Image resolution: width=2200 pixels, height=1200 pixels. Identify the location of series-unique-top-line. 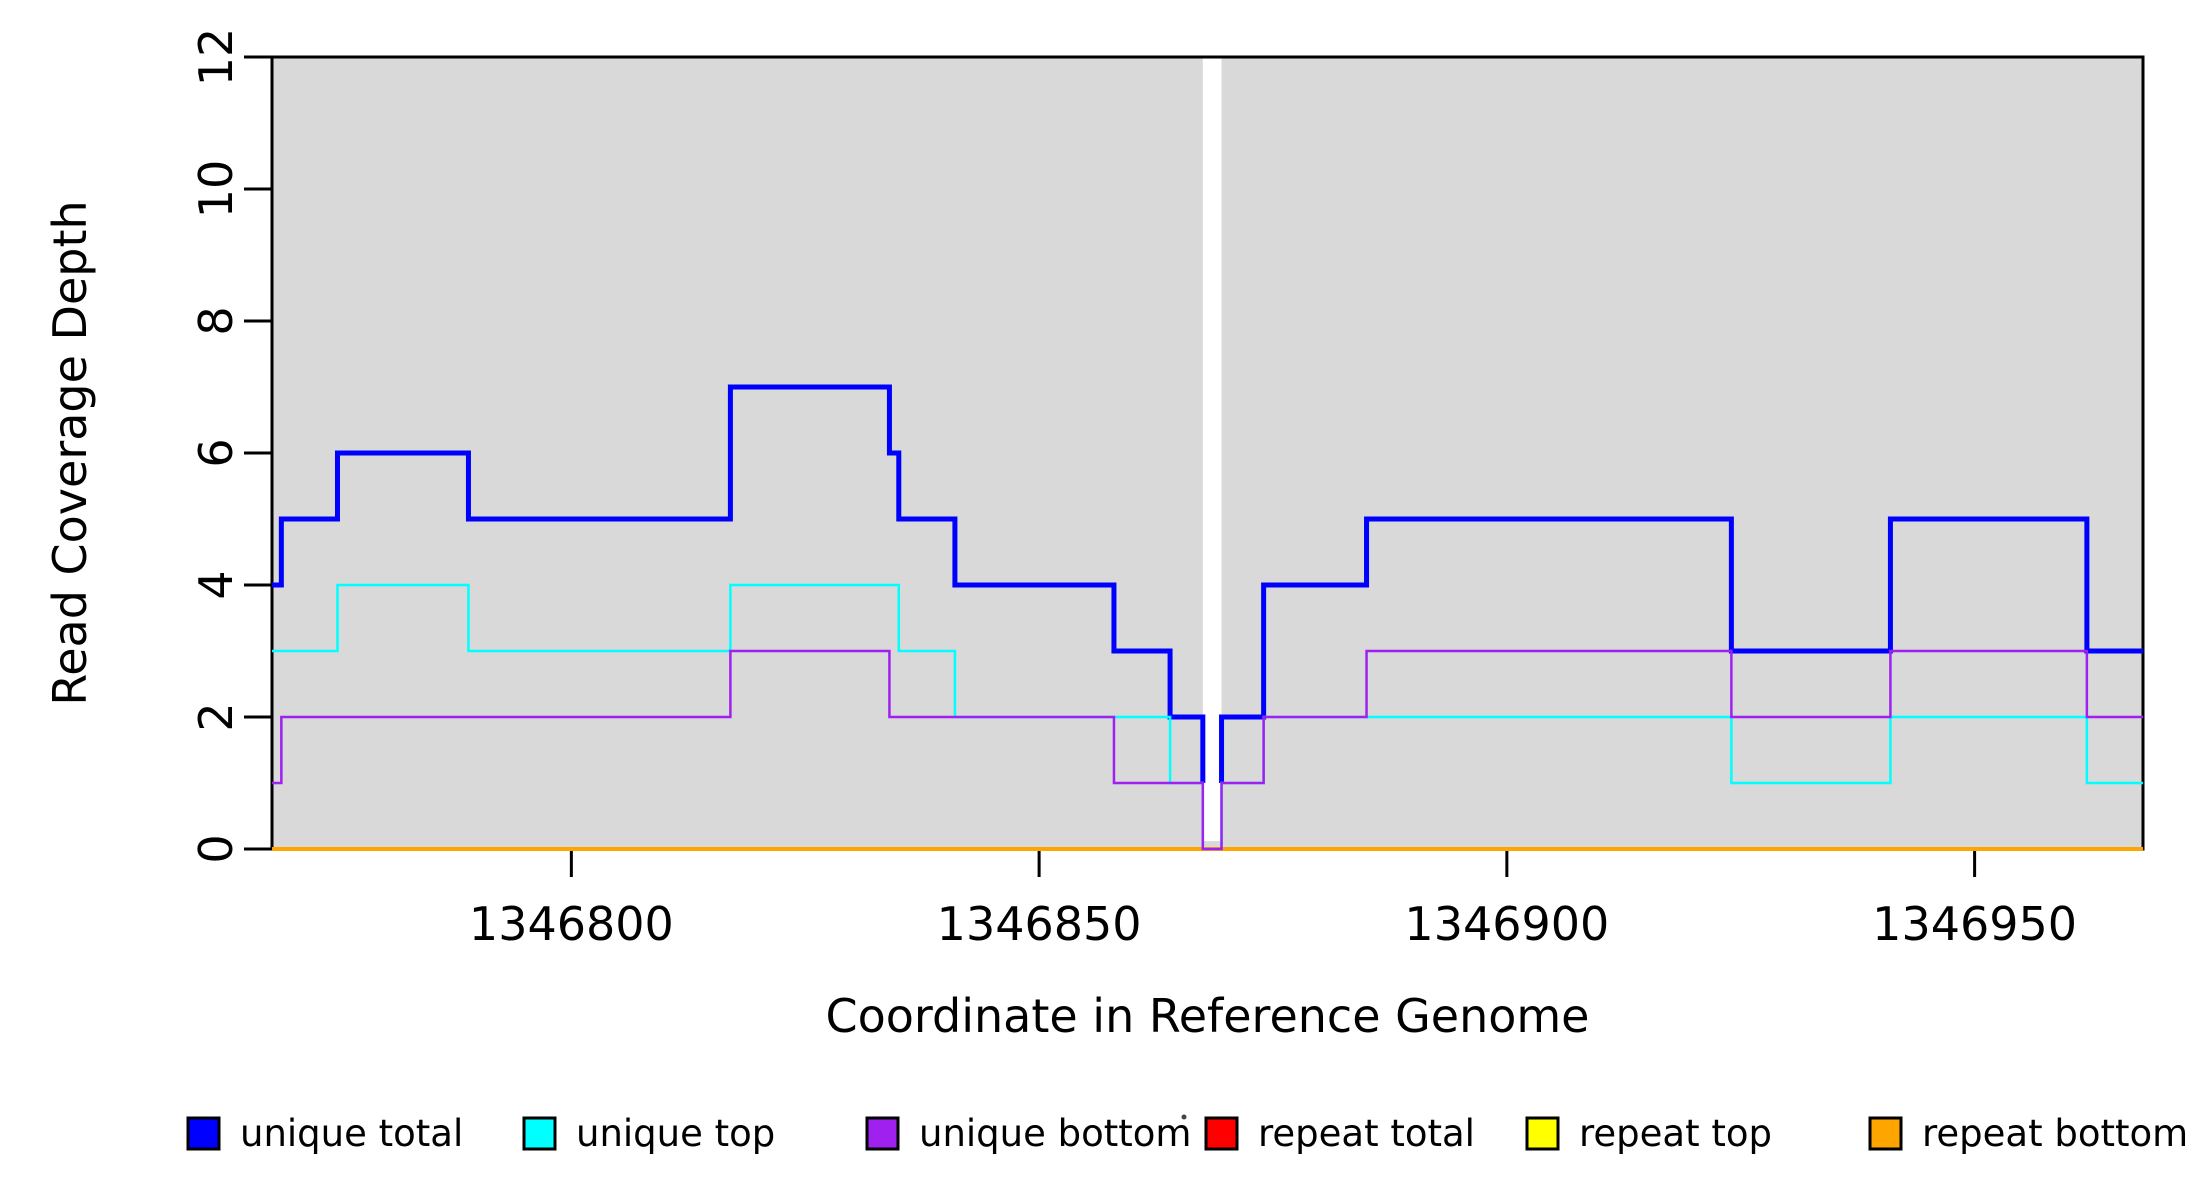
(738, 716).